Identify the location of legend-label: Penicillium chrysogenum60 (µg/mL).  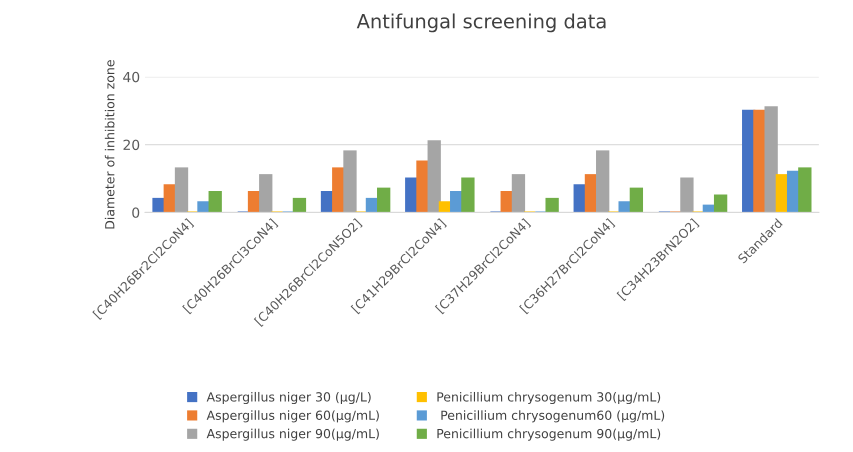
(552, 416).